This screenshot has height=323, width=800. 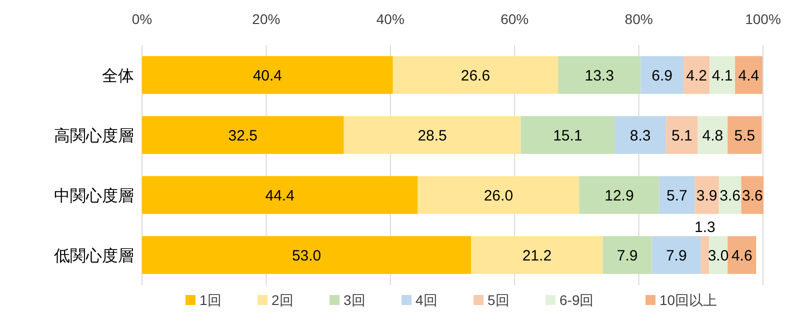 I want to click on data-label: 40.4, so click(x=267, y=76).